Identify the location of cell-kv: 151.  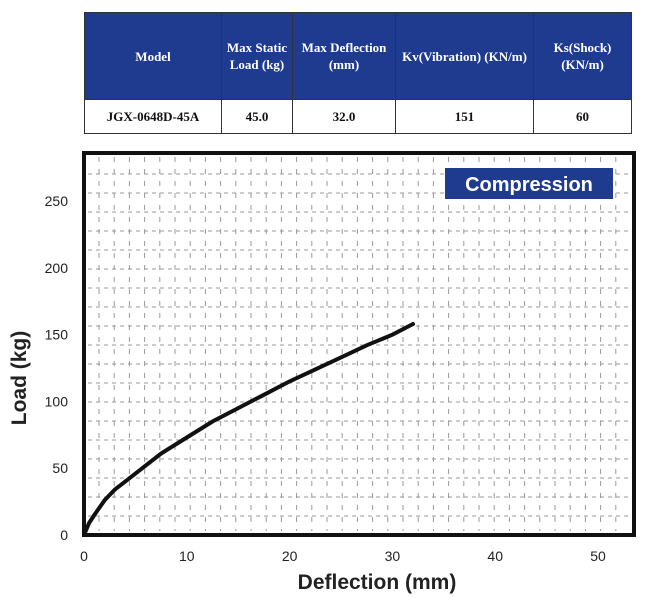
(464, 116).